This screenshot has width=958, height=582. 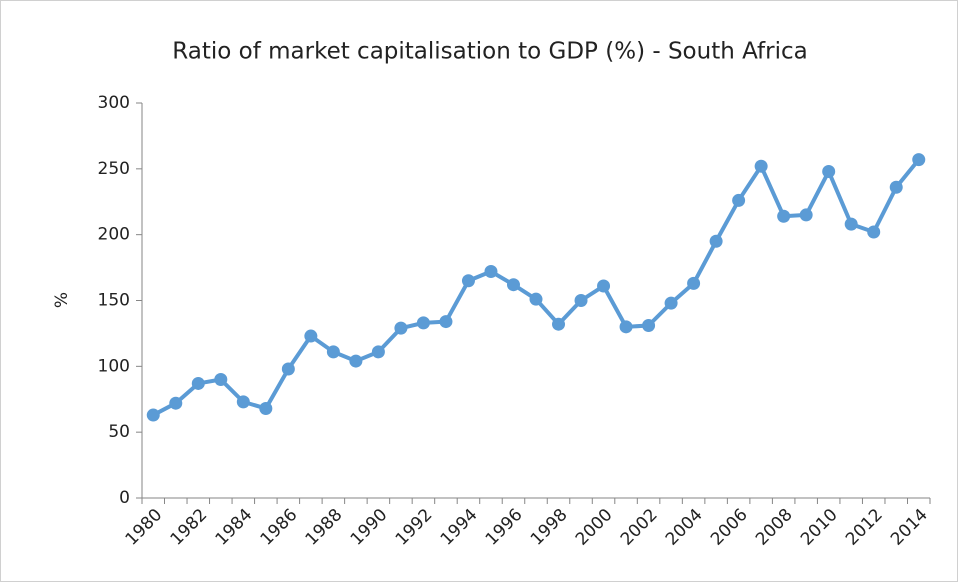 I want to click on y-tick-label: 300, so click(x=114, y=103).